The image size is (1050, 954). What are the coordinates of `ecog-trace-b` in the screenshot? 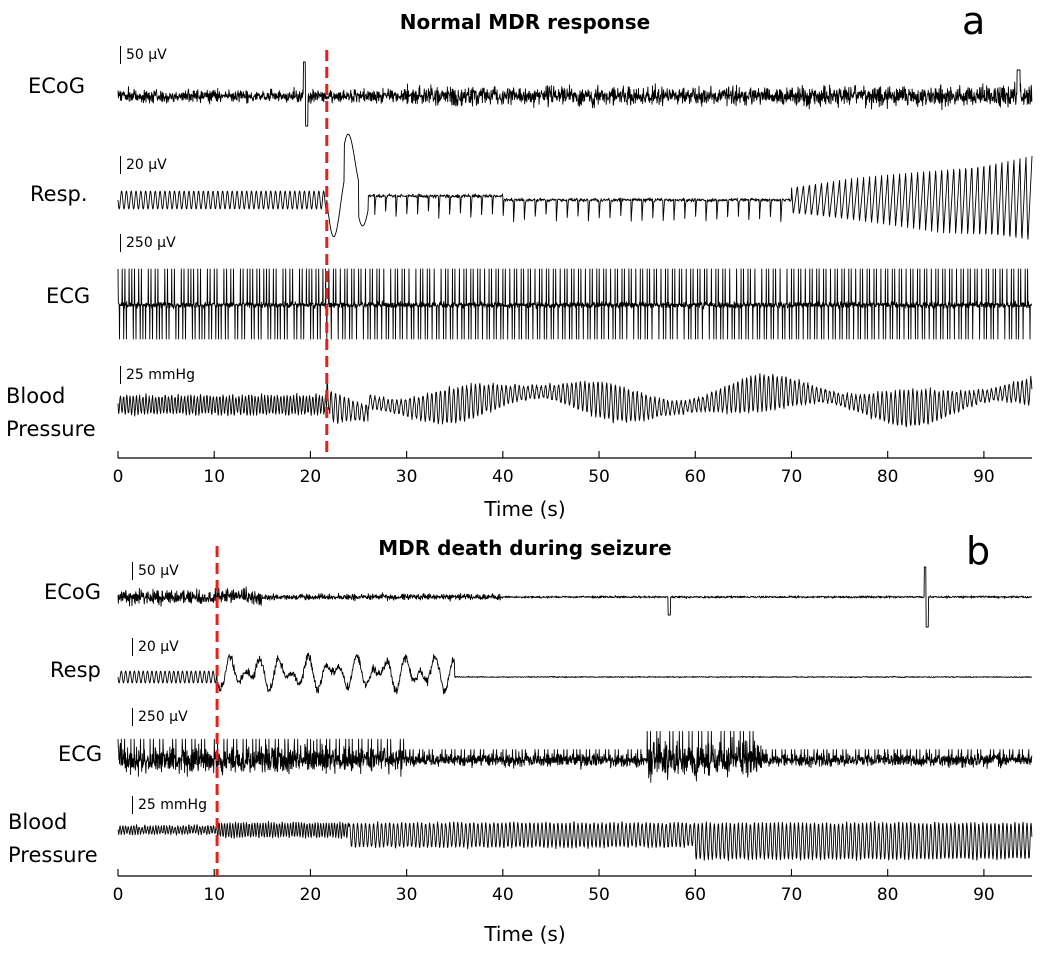 It's located at (575, 597).